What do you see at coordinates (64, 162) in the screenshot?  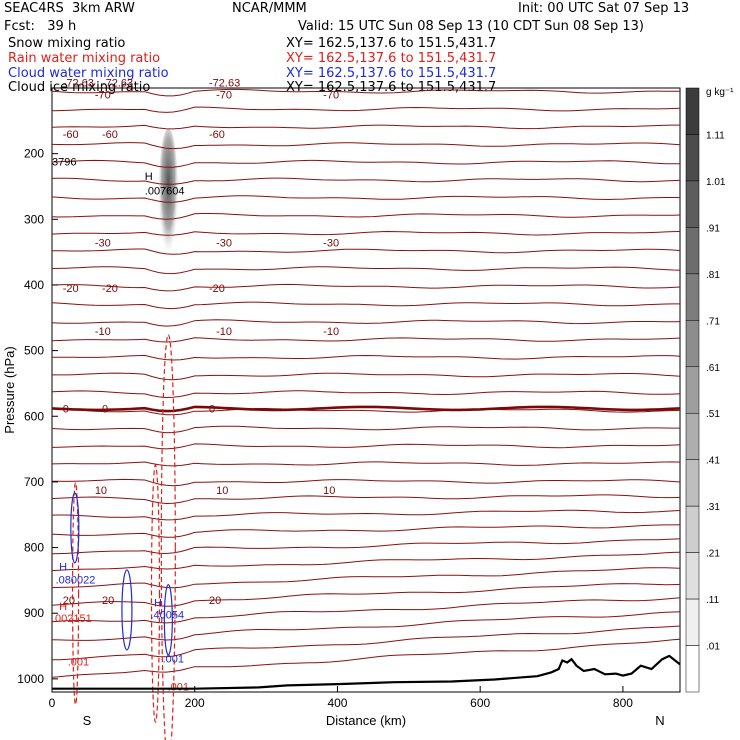 I see `field-max-label: 3796` at bounding box center [64, 162].